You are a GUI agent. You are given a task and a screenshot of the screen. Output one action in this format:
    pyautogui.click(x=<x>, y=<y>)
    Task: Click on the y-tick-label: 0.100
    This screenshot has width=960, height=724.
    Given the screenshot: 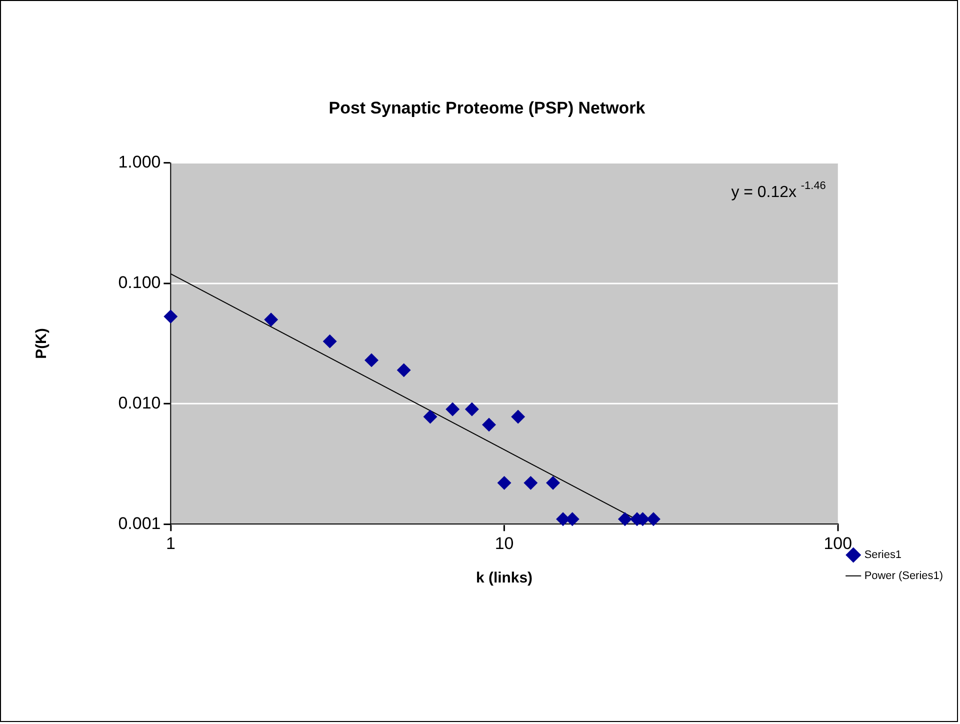 What is the action you would take?
    pyautogui.click(x=139, y=282)
    